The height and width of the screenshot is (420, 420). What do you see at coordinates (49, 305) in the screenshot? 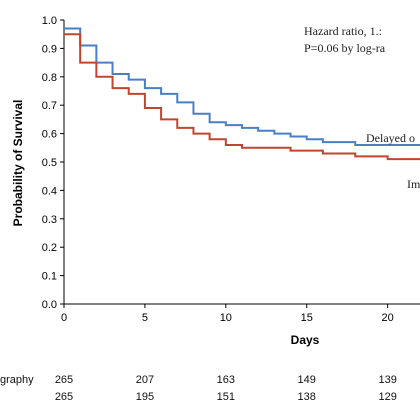
I see `y-tick-label: 0.0` at bounding box center [49, 305].